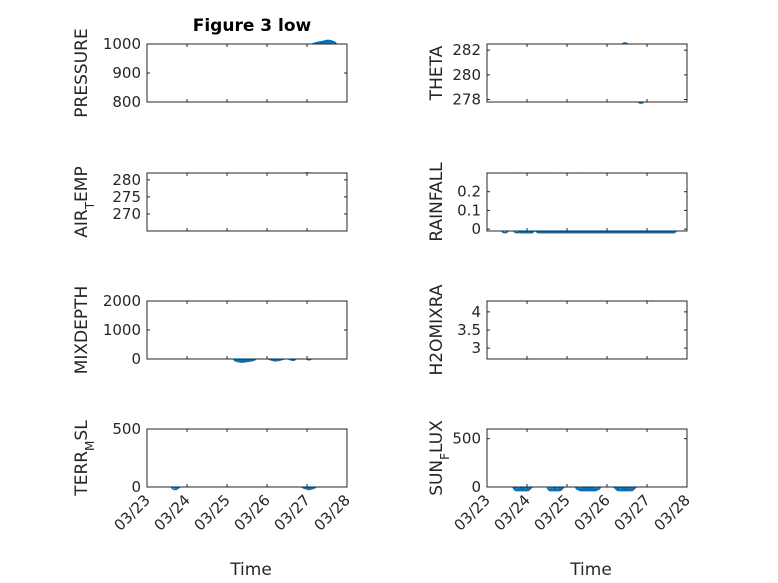 The image size is (778, 583). Describe the element at coordinates (469, 330) in the screenshot. I see `y-tick-label-3-5: 3.5` at that location.